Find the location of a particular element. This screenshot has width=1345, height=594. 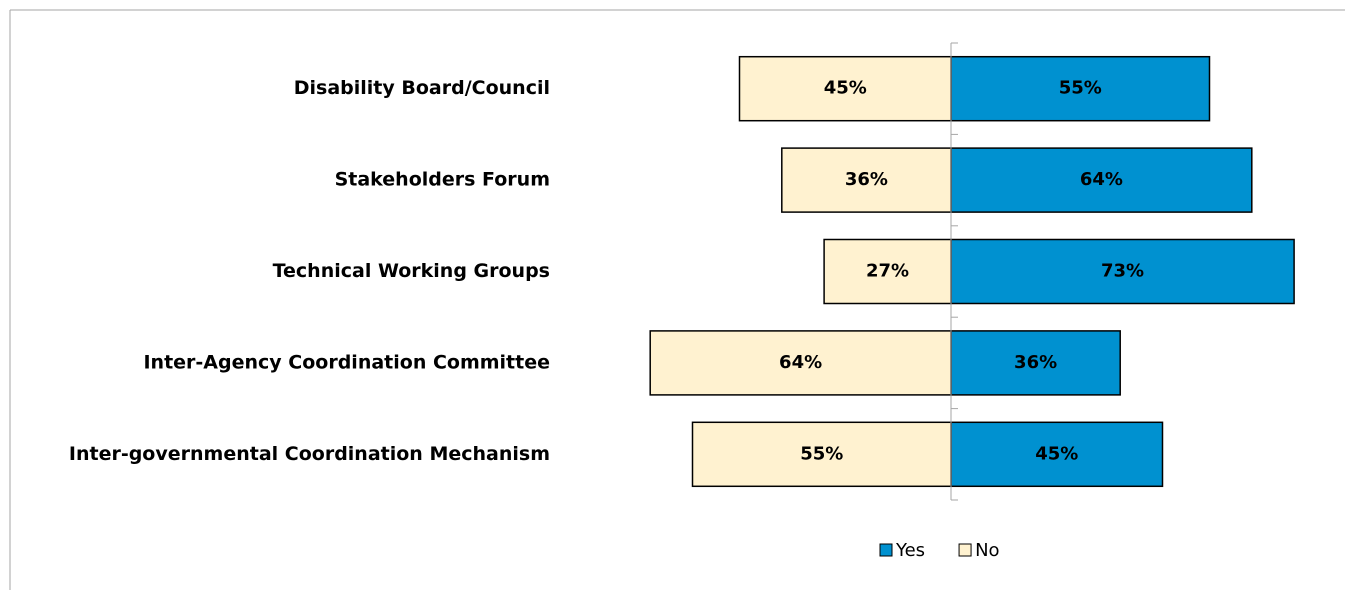

data-label: 27% is located at coordinates (887, 271).